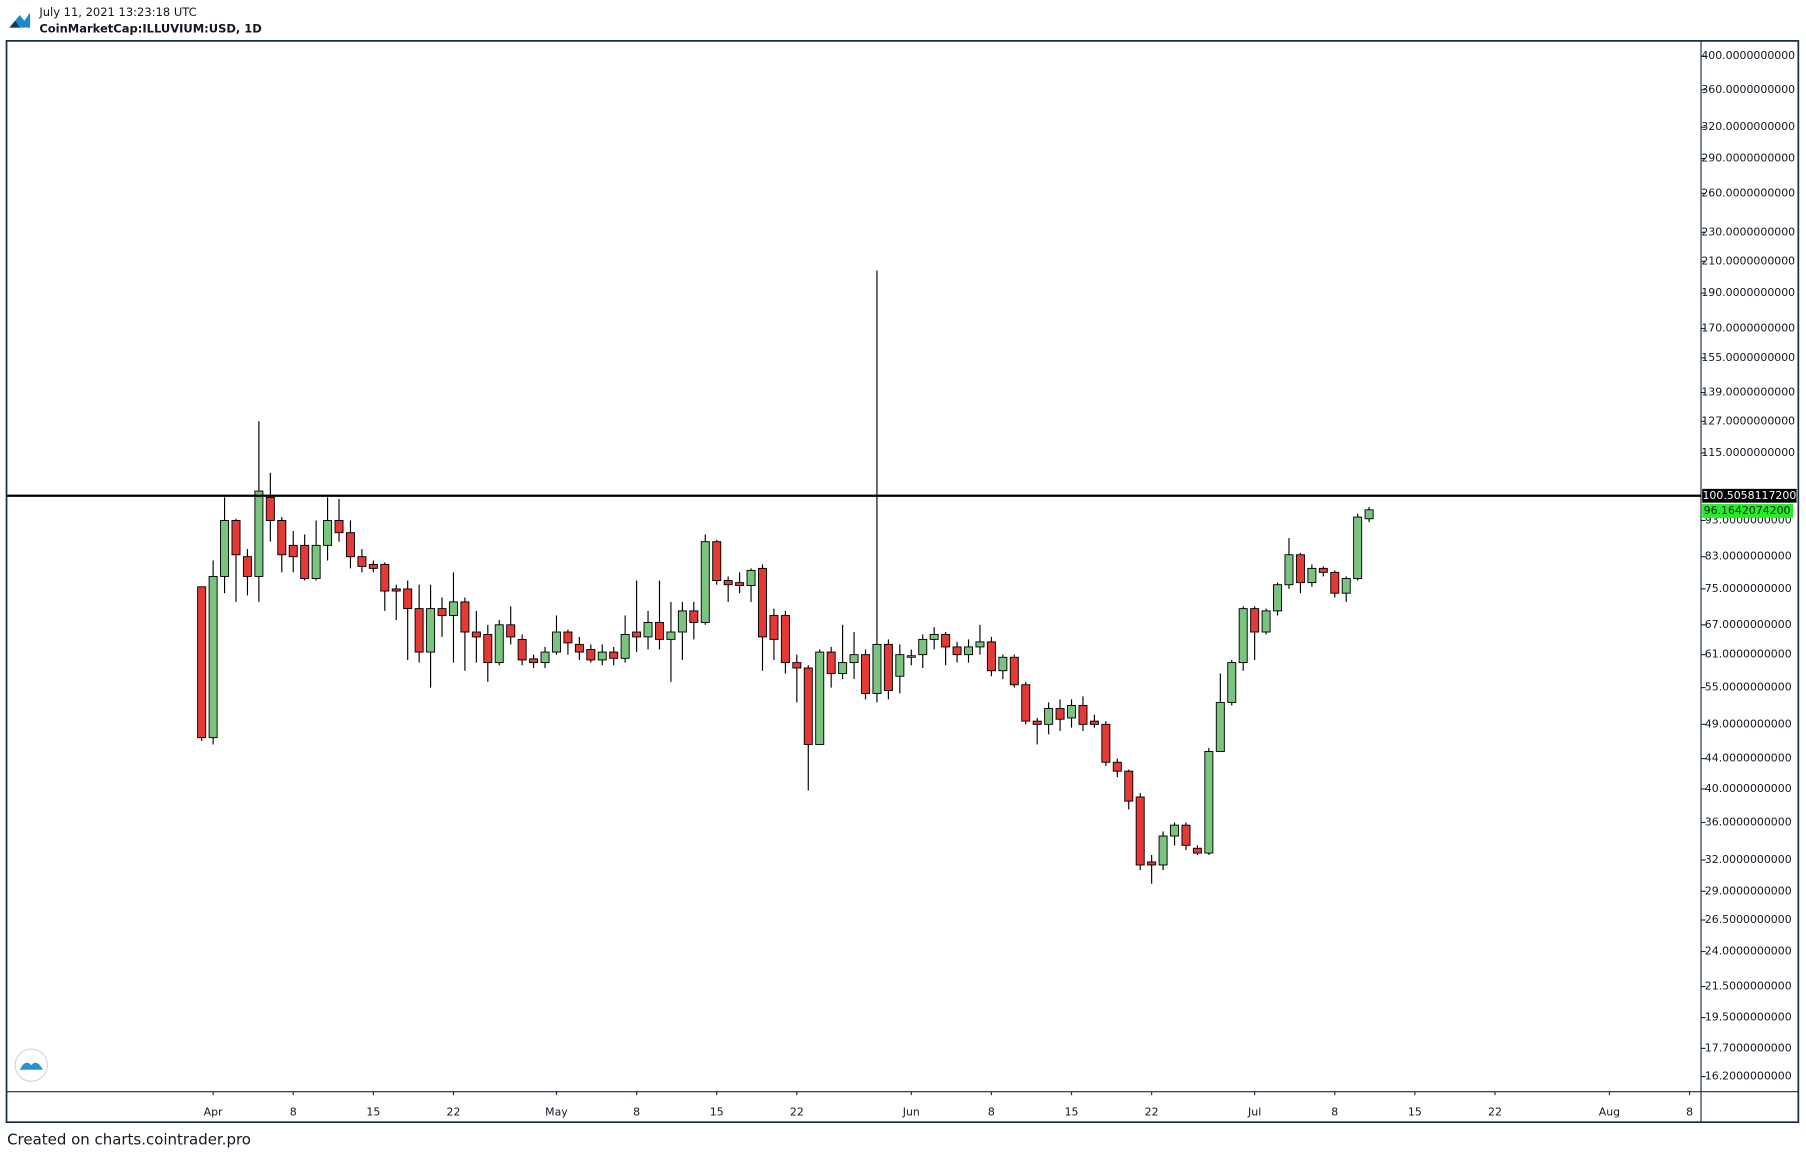 The width and height of the screenshot is (1806, 1155). I want to click on y-tick-label: 155.0000000000, so click(1748, 357).